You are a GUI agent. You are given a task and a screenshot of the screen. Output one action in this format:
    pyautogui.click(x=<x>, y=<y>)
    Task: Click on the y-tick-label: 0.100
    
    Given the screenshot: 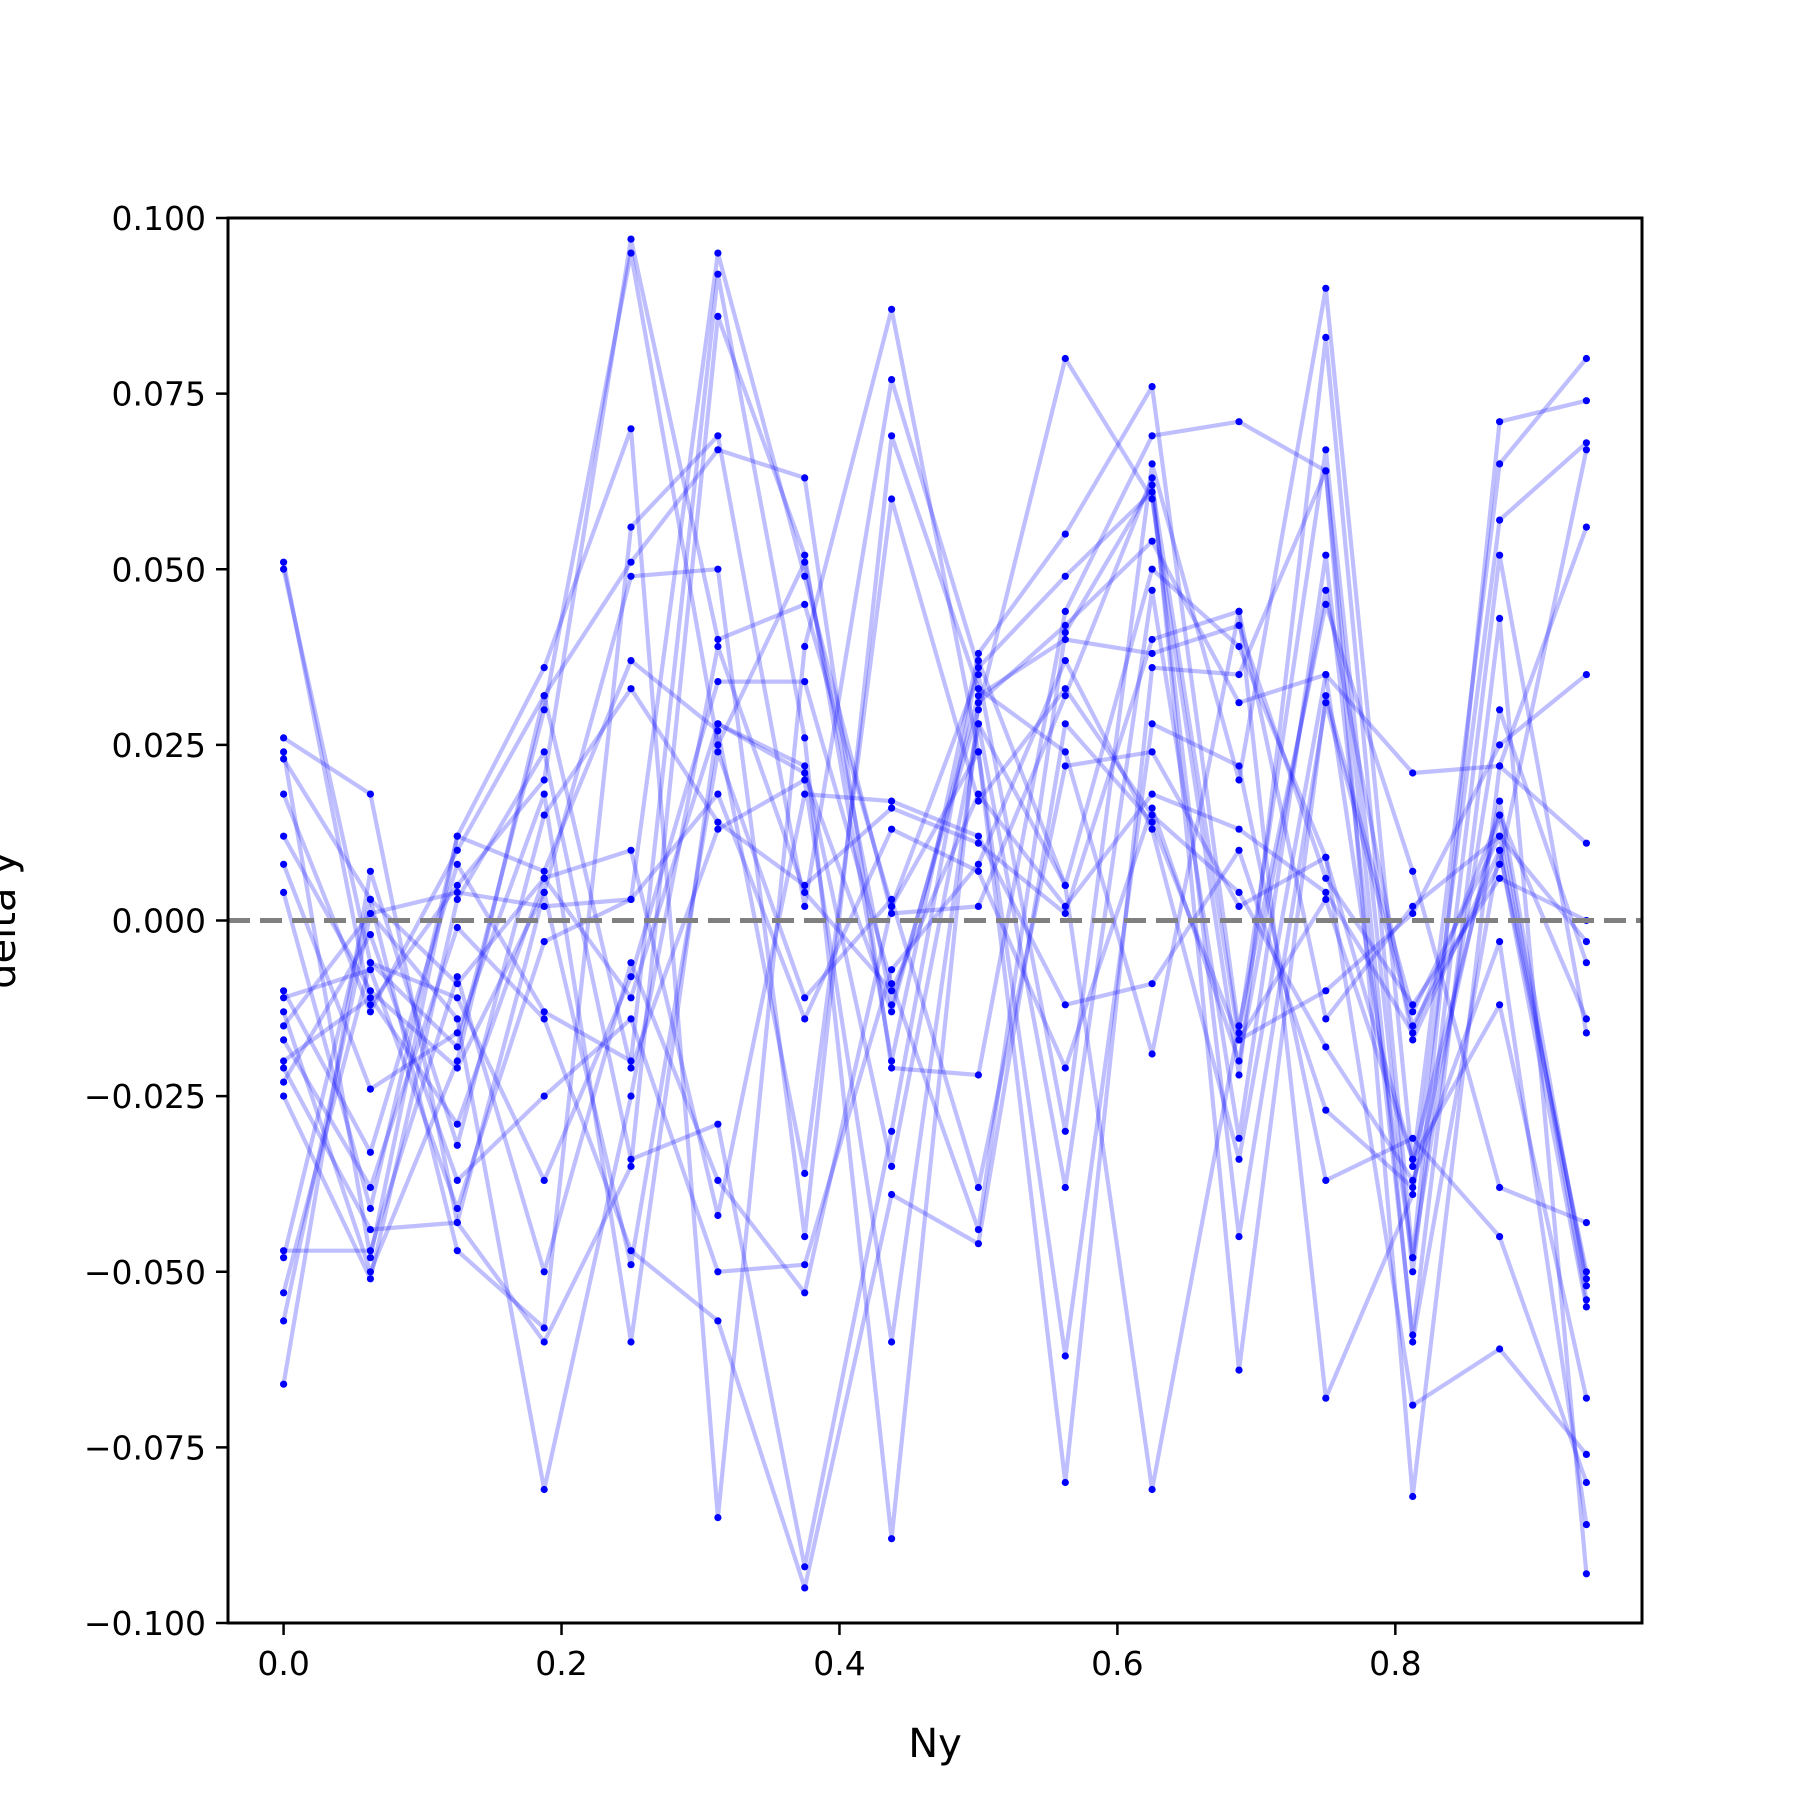 What is the action you would take?
    pyautogui.click(x=159, y=218)
    